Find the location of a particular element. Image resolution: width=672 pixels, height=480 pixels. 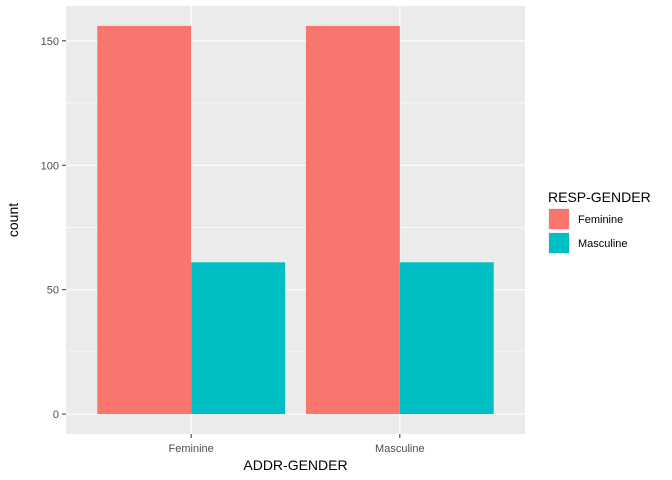

legend: RESP-GENDER Feminine Masculine is located at coordinates (599, 221).